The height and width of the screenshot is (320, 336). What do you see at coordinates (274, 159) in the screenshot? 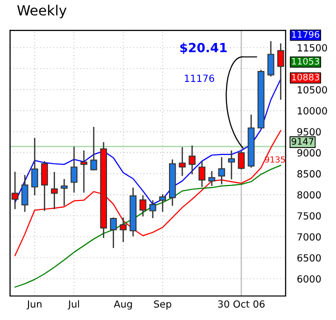
I see `annotation: 9135` at bounding box center [274, 159].